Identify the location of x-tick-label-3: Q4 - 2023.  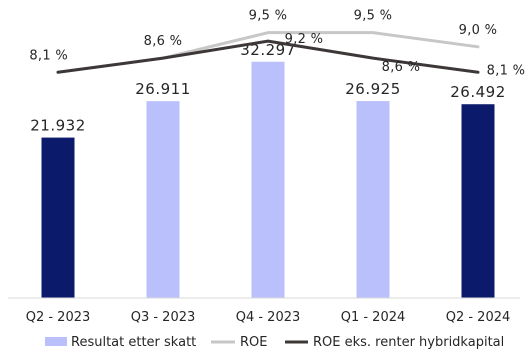
(268, 317).